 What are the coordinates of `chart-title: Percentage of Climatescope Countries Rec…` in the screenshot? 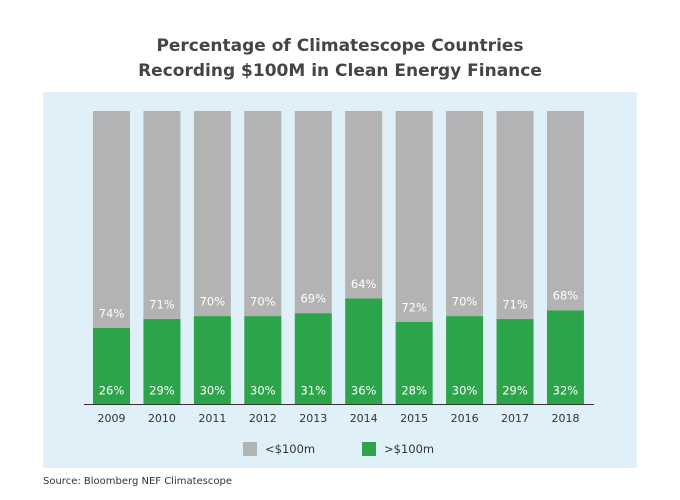 It's located at (340, 58).